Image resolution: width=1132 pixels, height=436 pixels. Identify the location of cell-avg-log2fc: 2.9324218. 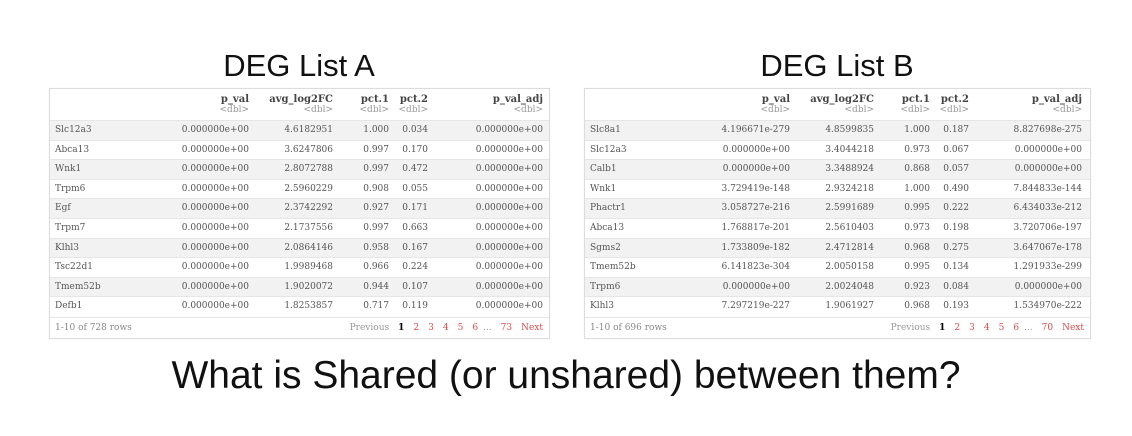
(849, 188).